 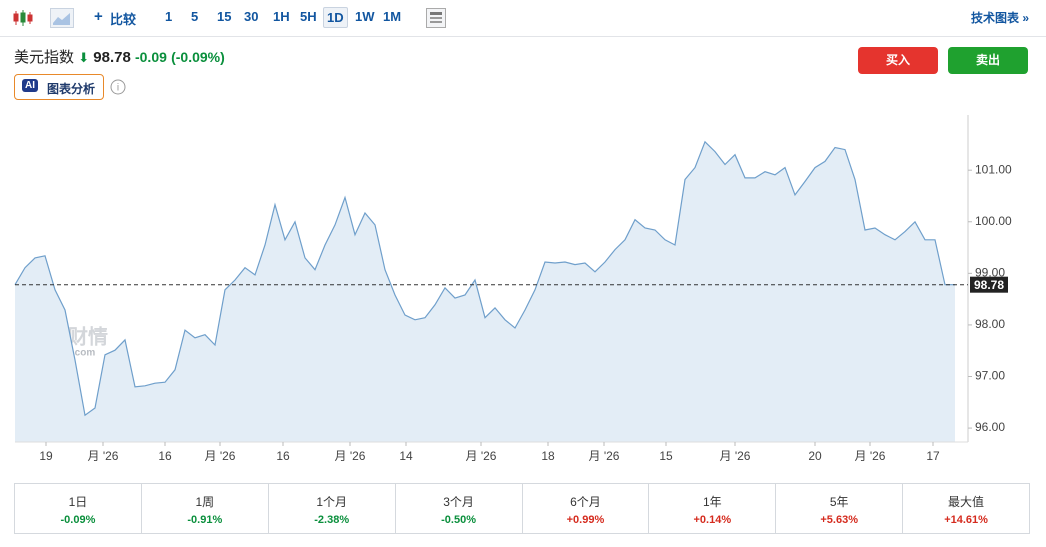 I want to click on period-cell: 最大值 +14.61%, so click(x=966, y=508).